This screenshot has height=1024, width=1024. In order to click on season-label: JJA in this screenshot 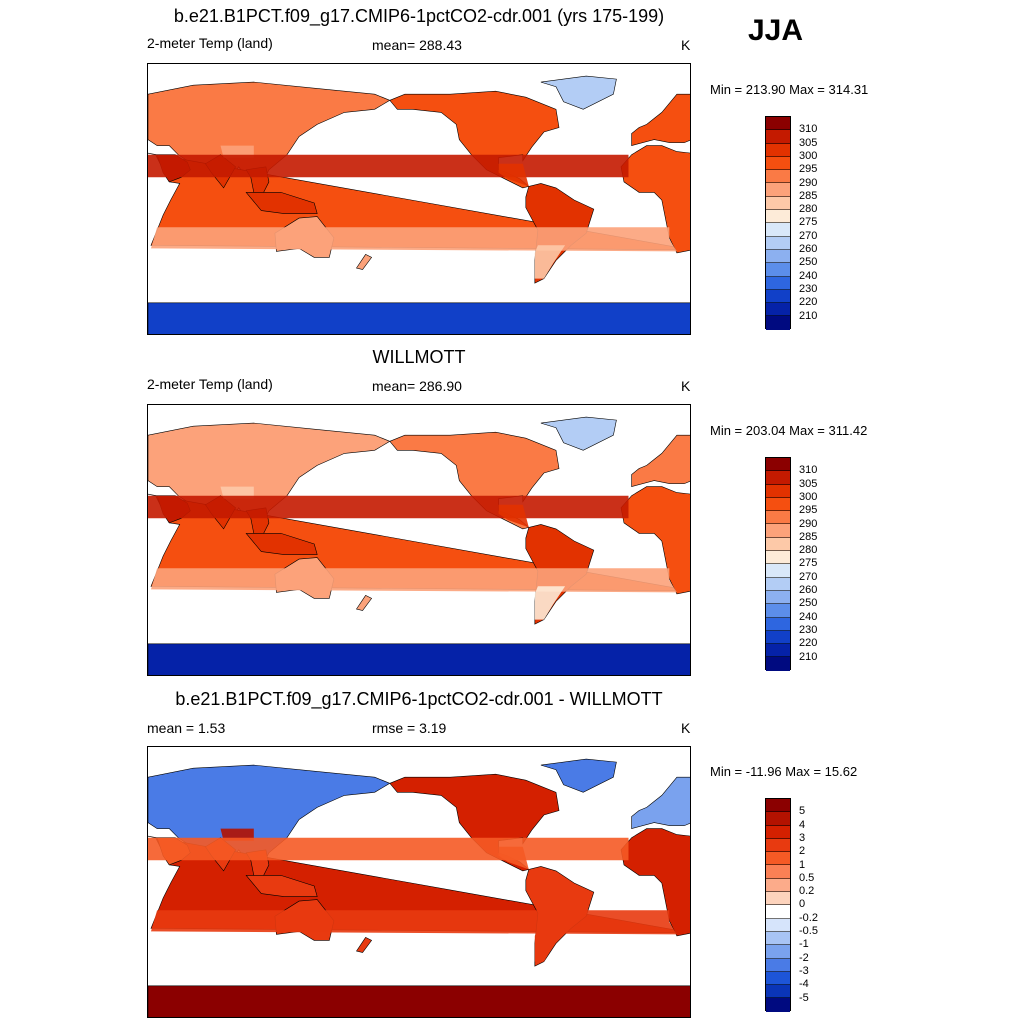, I will do `click(776, 30)`.